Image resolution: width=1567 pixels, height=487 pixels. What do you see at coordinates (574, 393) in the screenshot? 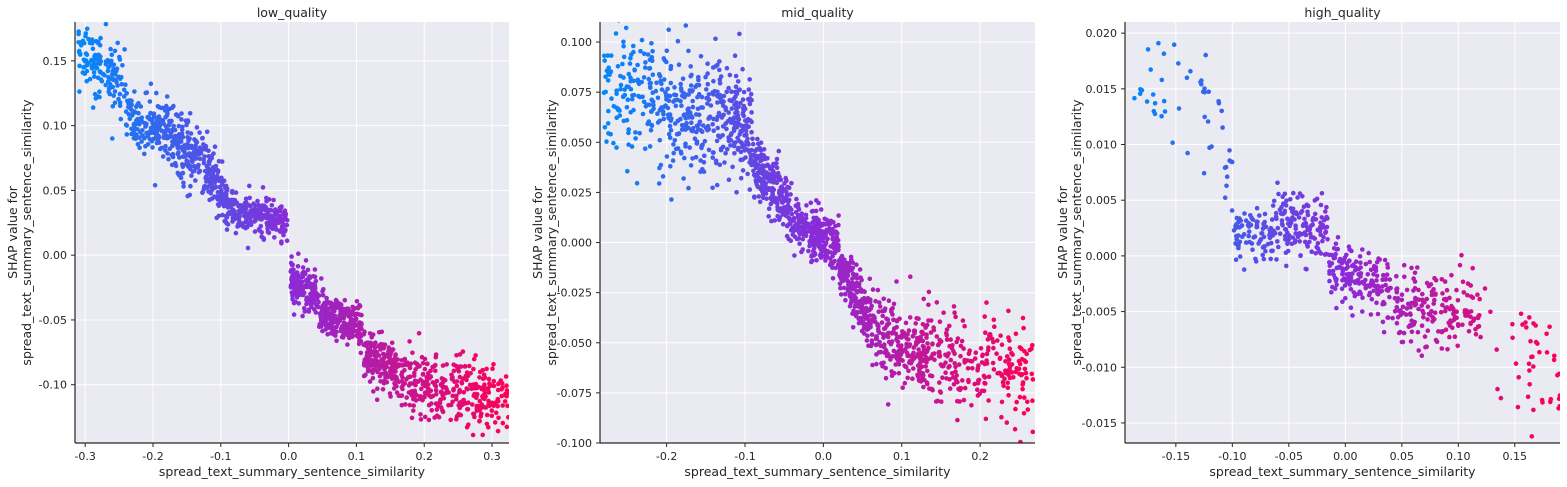
I see `y-tick-label: -0.075` at bounding box center [574, 393].